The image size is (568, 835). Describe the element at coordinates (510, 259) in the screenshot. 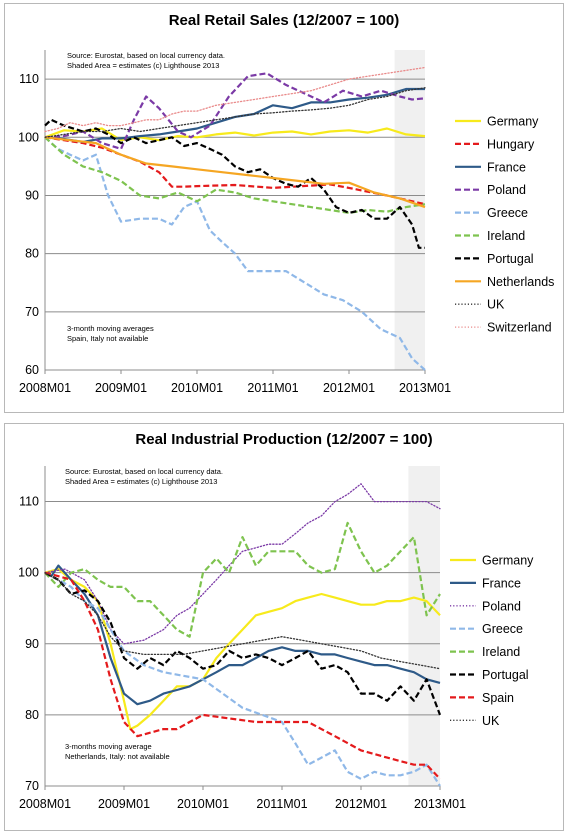

I see `retail-legend-label-portugal: Portugal` at that location.